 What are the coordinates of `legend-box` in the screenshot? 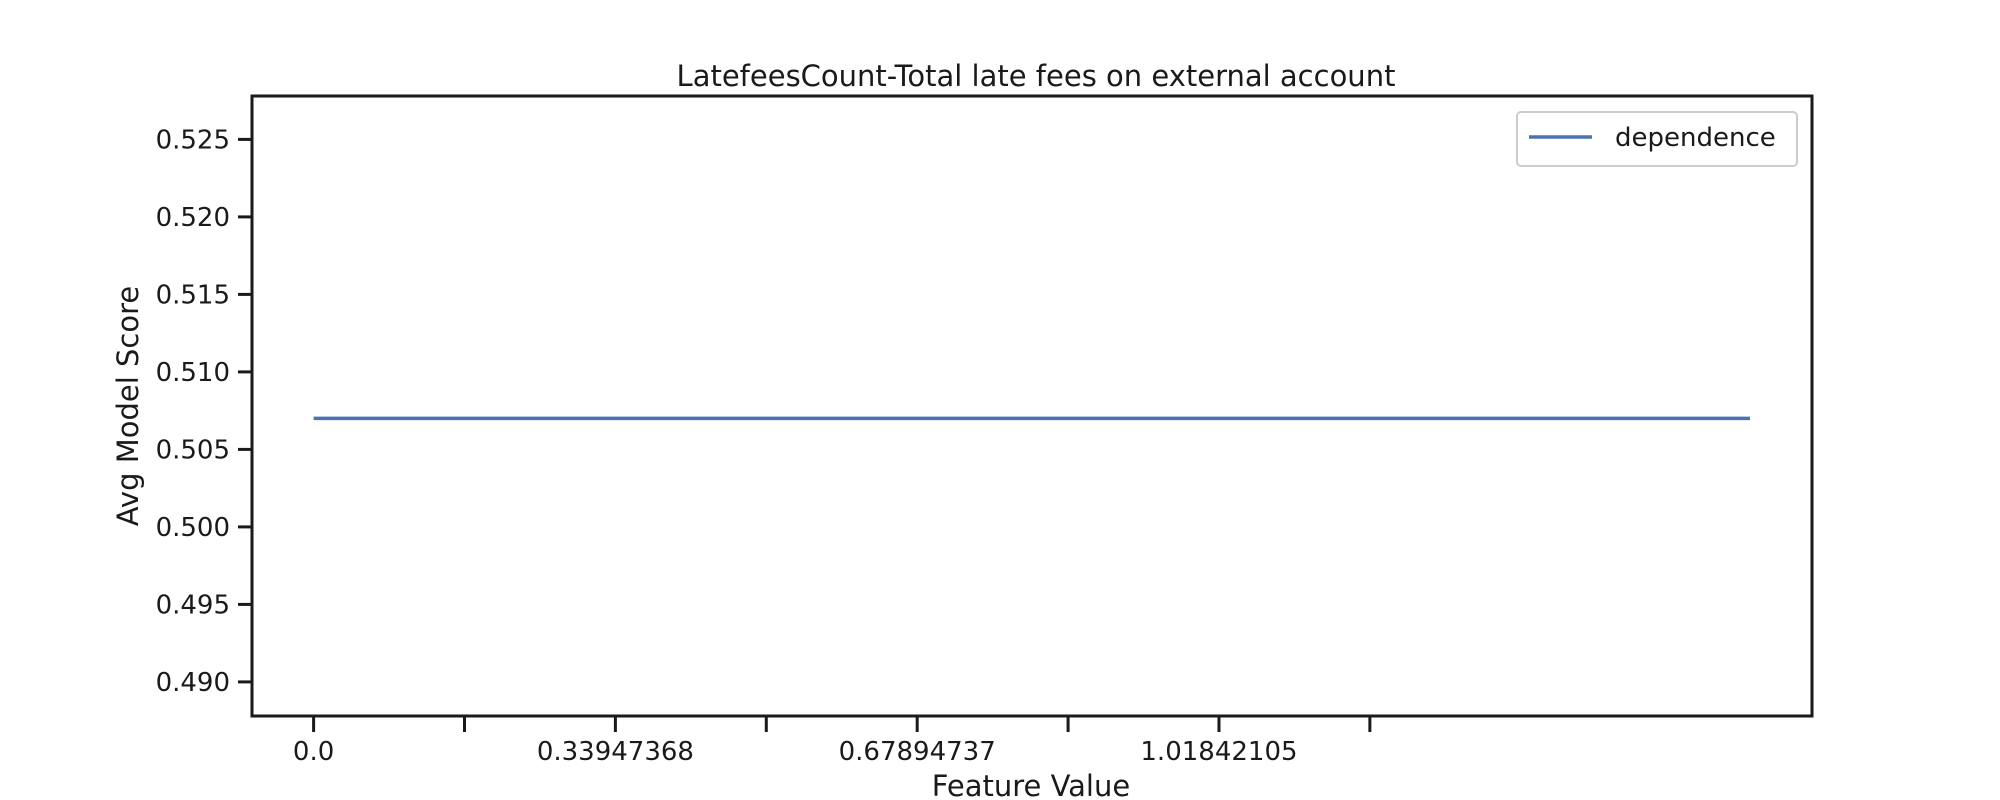 It's located at (1657, 139).